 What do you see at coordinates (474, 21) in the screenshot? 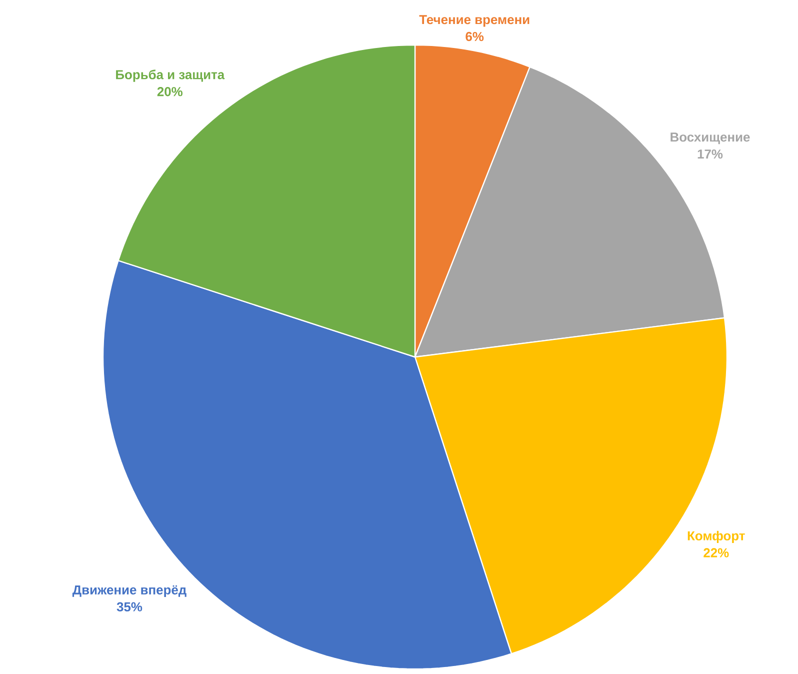
I see `slice-label: Течение времени` at bounding box center [474, 21].